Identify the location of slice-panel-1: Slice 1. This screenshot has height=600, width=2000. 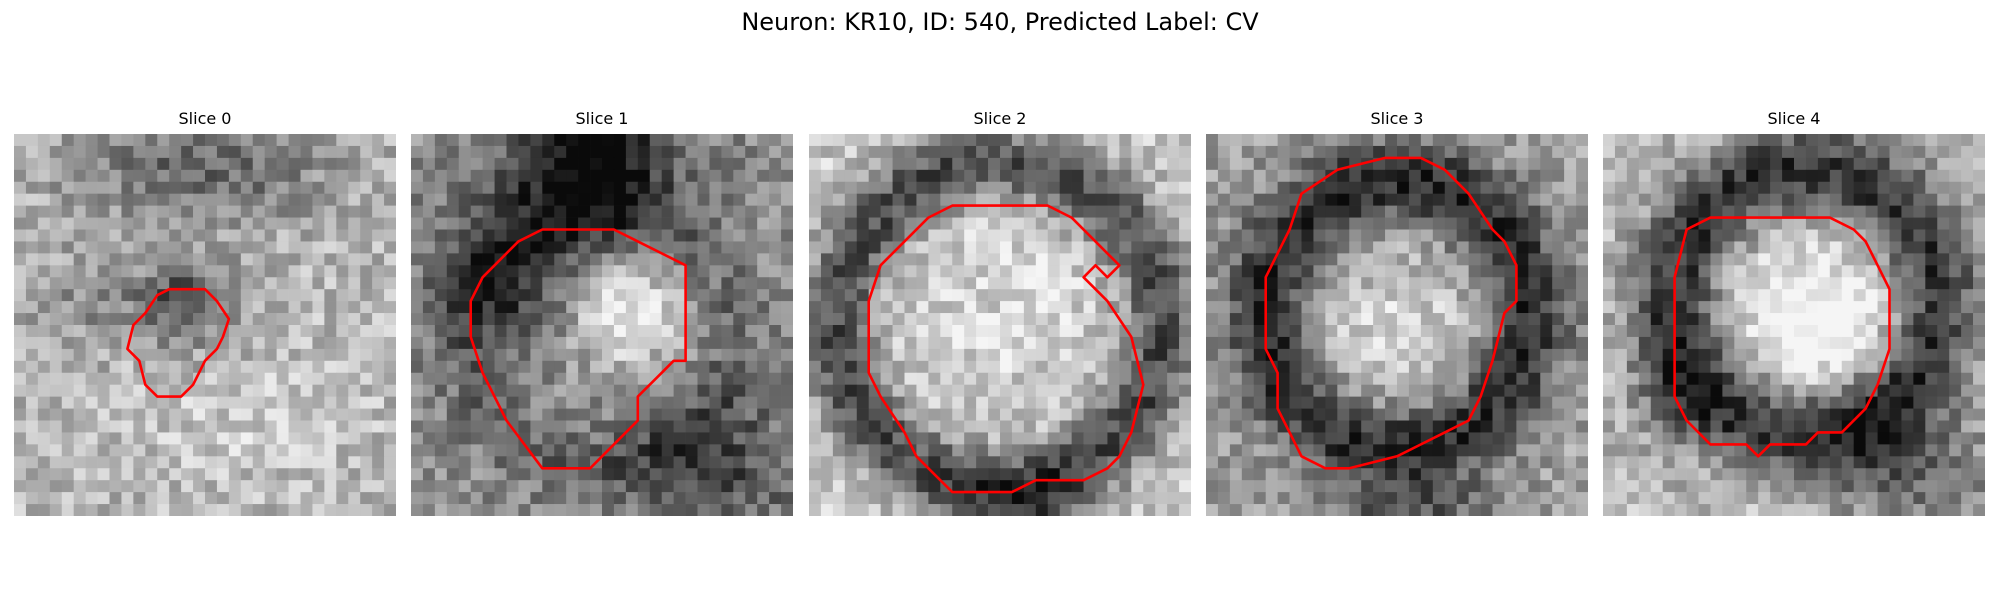
(602, 313).